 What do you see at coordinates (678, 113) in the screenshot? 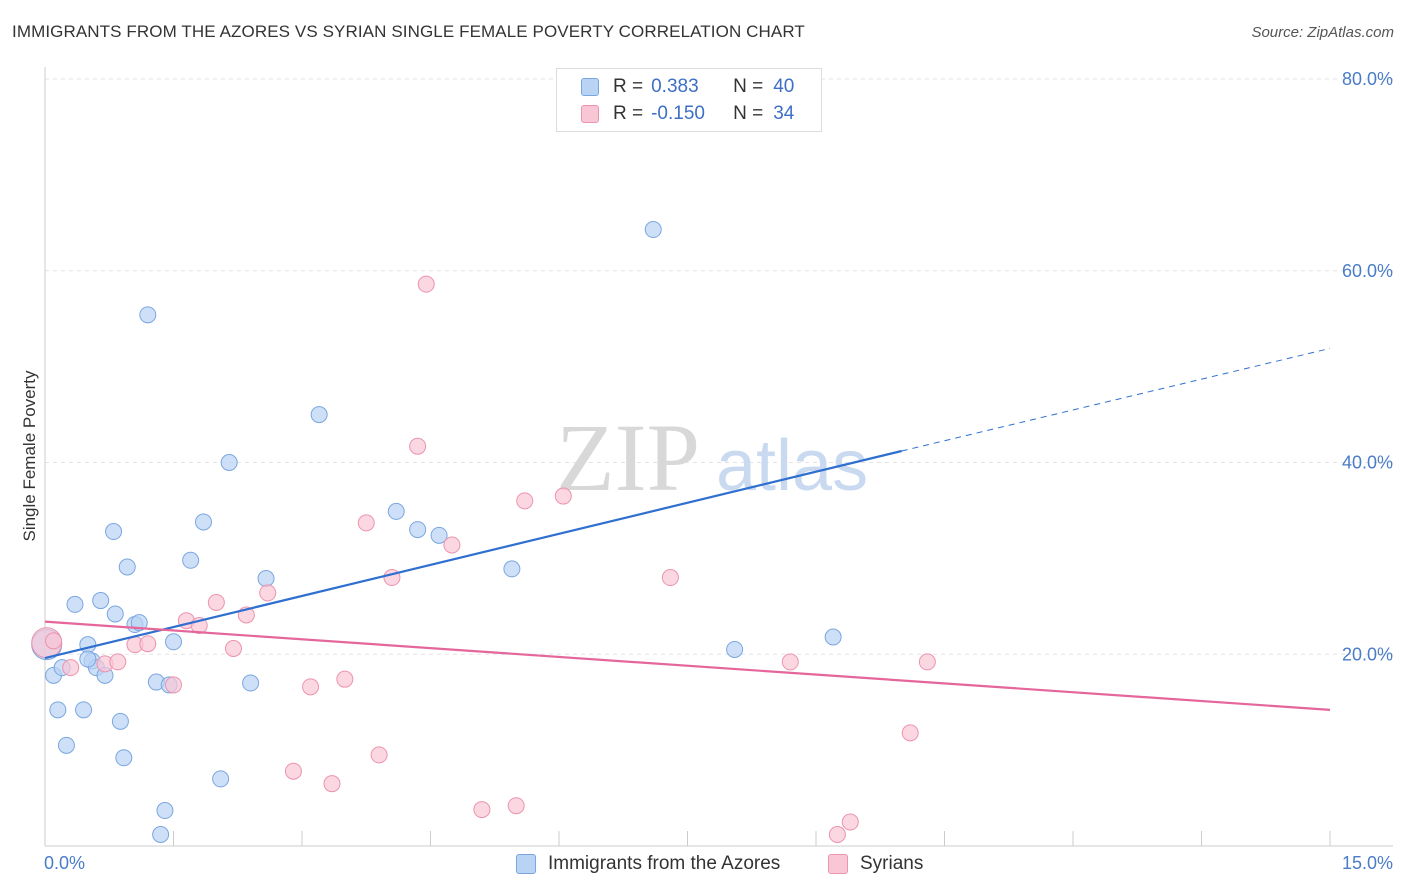
I see `legend-r-value: -0.150` at bounding box center [678, 113].